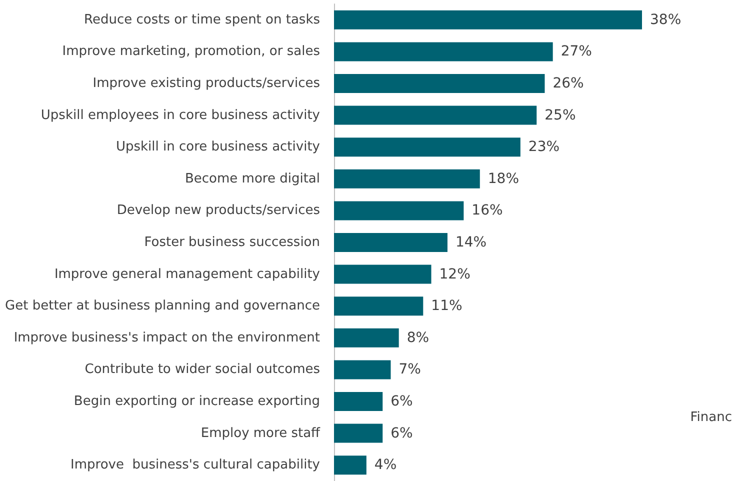 This screenshot has width=734, height=481. Describe the element at coordinates (504, 178) in the screenshot. I see `data-label: 18%` at that location.